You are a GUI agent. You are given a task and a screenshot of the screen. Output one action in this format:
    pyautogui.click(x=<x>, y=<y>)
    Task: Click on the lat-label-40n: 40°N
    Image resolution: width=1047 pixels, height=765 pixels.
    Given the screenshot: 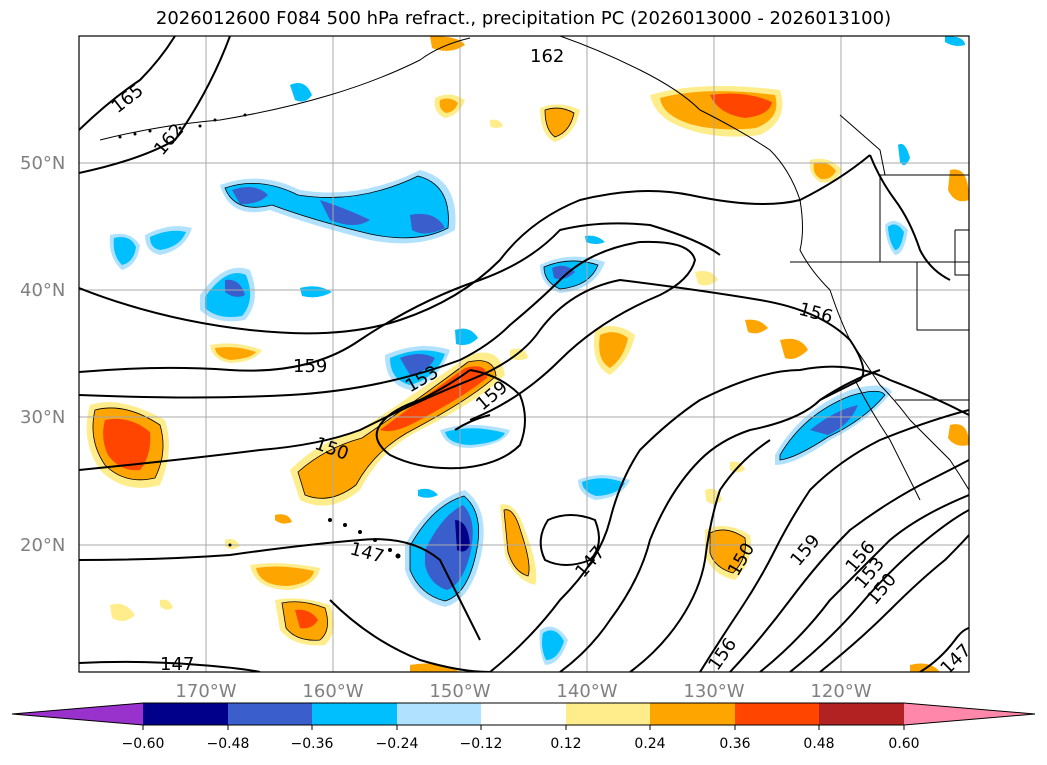 What is the action you would take?
    pyautogui.click(x=42, y=290)
    